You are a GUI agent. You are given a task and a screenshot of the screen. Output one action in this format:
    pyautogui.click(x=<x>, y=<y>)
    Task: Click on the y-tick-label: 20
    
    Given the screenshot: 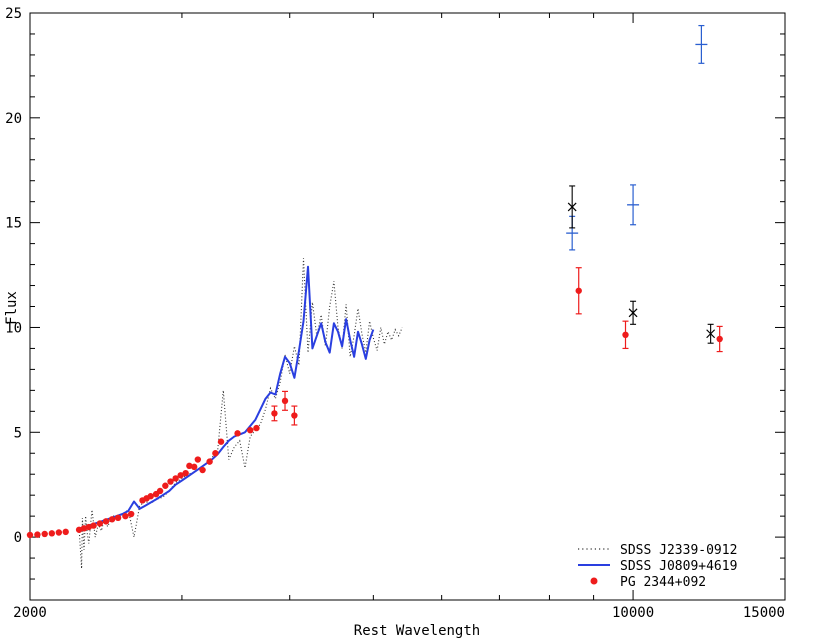 What is the action you would take?
    pyautogui.click(x=13, y=119)
    